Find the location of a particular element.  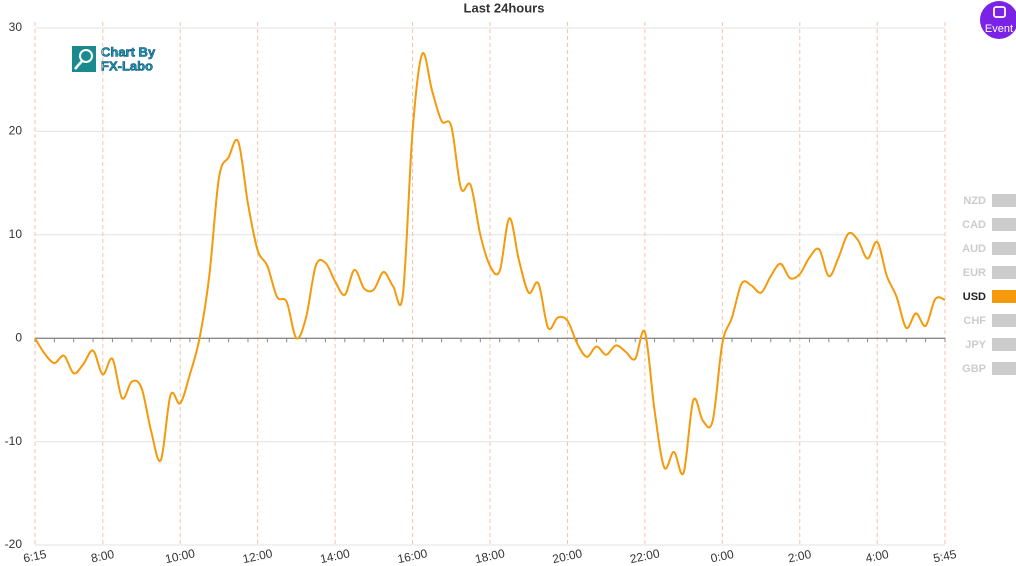

x-tick-label: 8:00 is located at coordinates (103, 556).